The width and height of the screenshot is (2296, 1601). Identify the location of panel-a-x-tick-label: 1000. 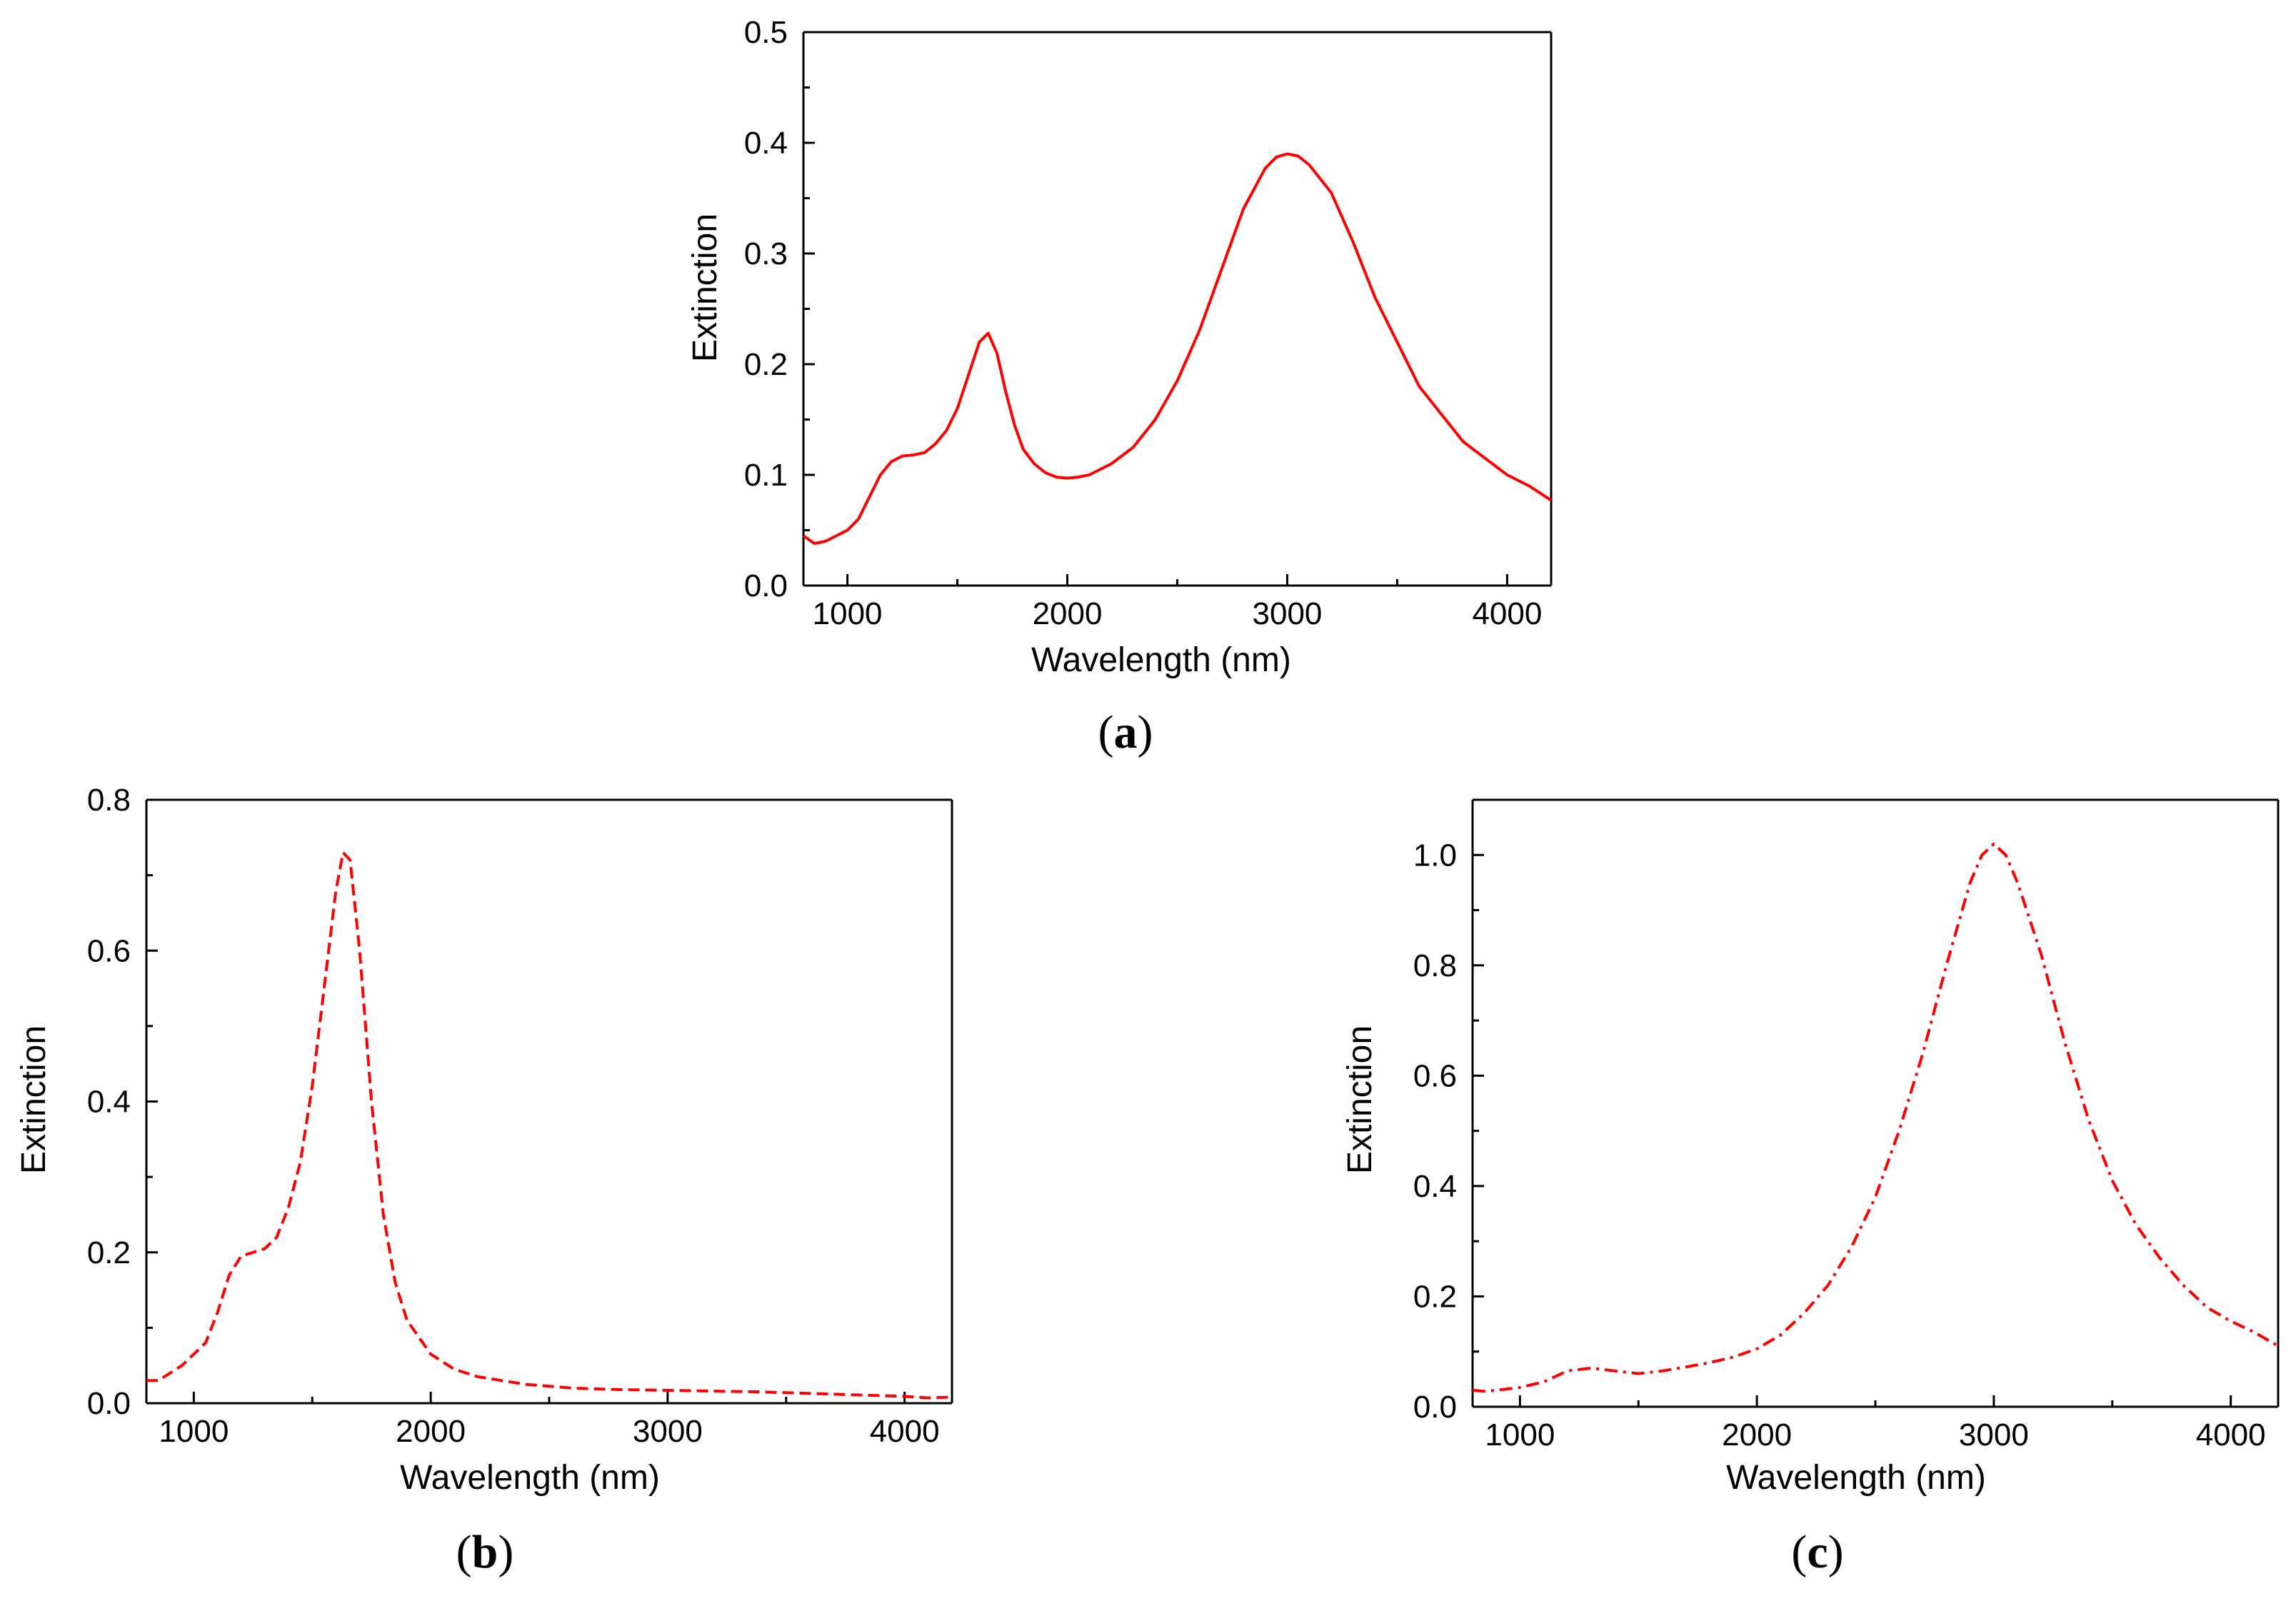
(848, 614).